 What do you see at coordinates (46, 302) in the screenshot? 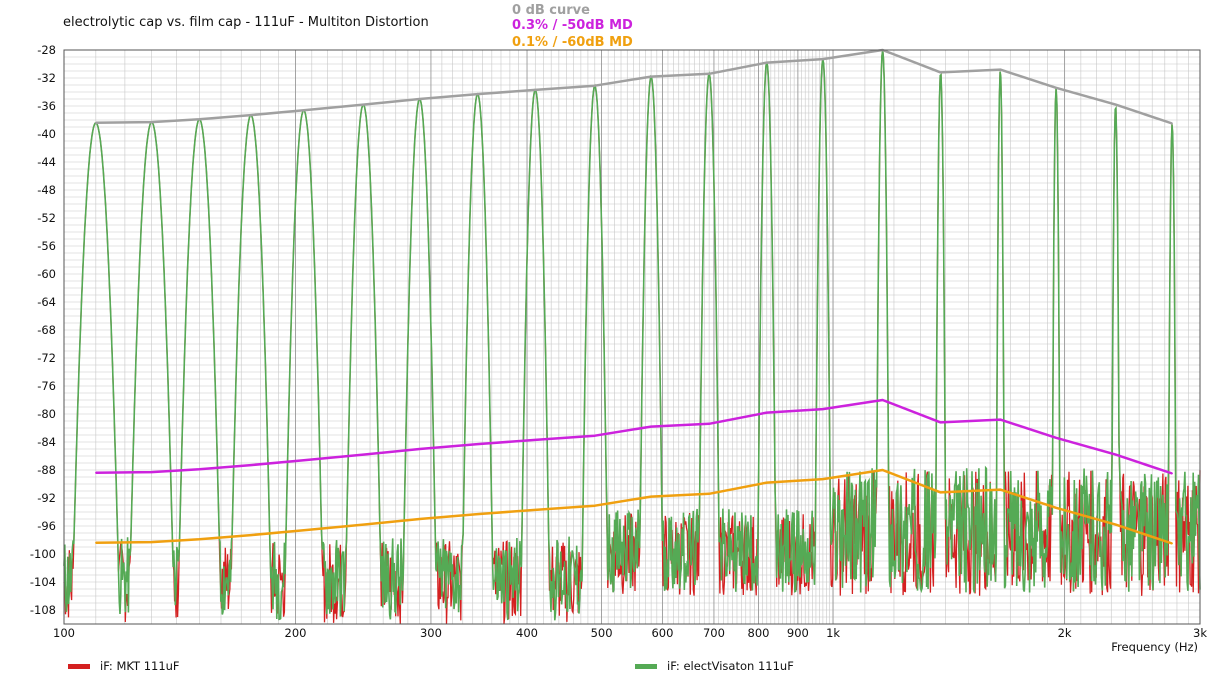
I see `y-tick-label: -64` at bounding box center [46, 302].